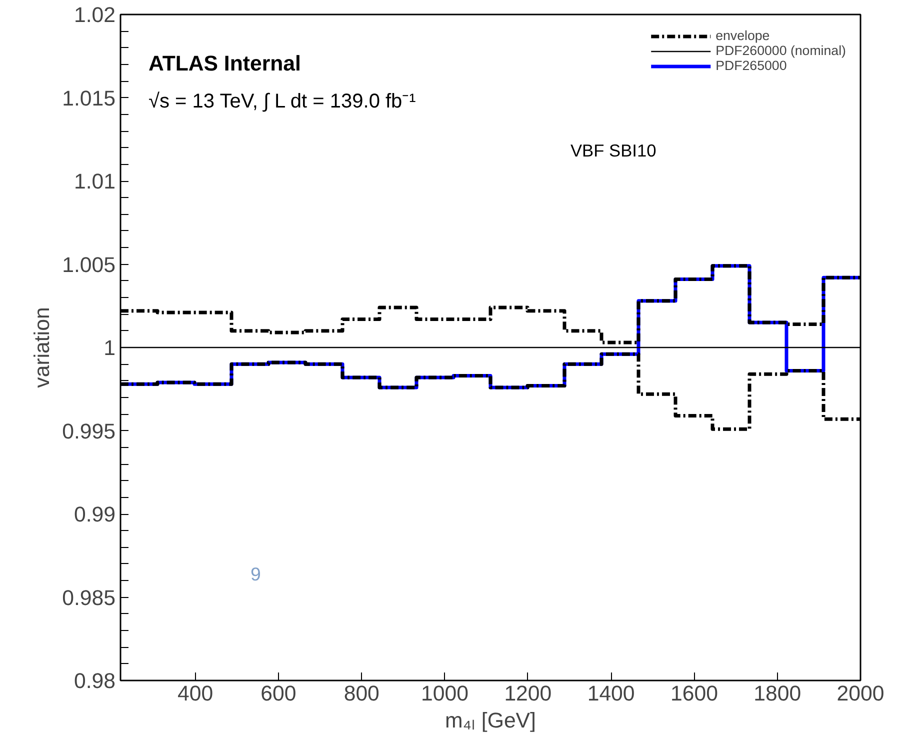 The height and width of the screenshot is (745, 910). I want to click on legend-label: envelope, so click(743, 35).